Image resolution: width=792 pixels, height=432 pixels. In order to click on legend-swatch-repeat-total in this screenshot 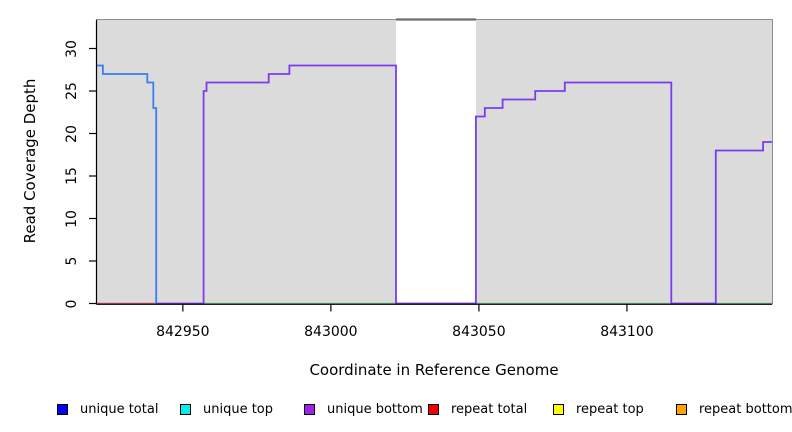, I will do `click(433, 409)`.